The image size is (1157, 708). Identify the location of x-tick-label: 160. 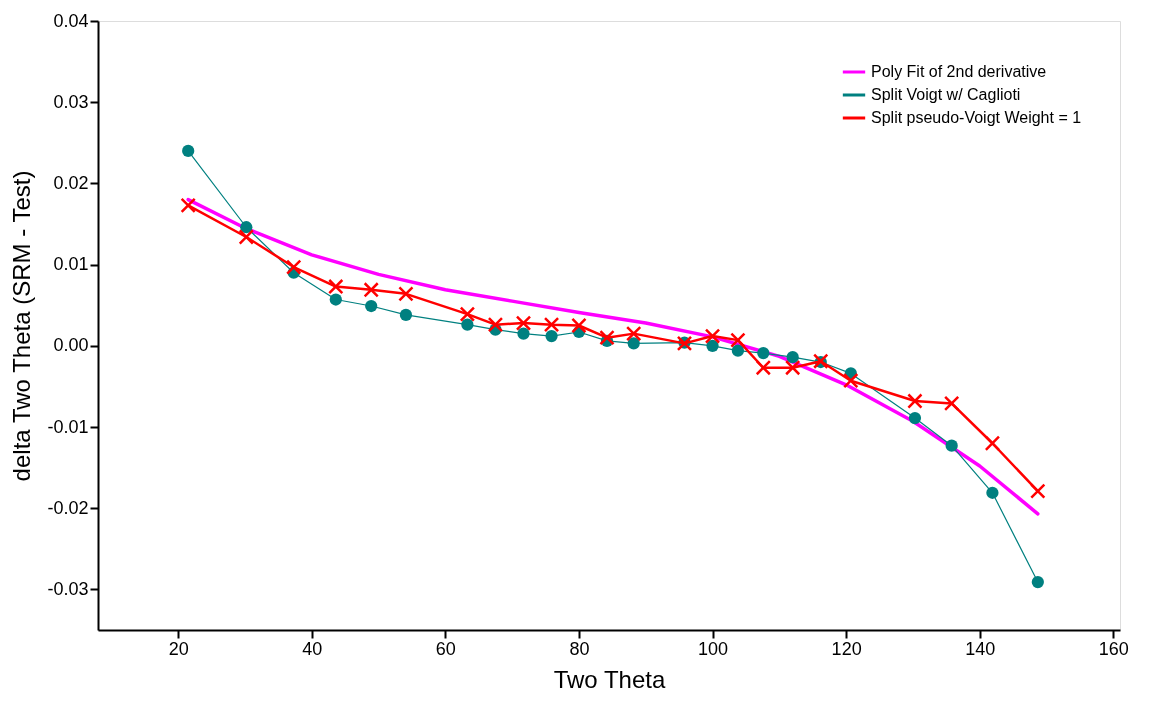
(1113, 648).